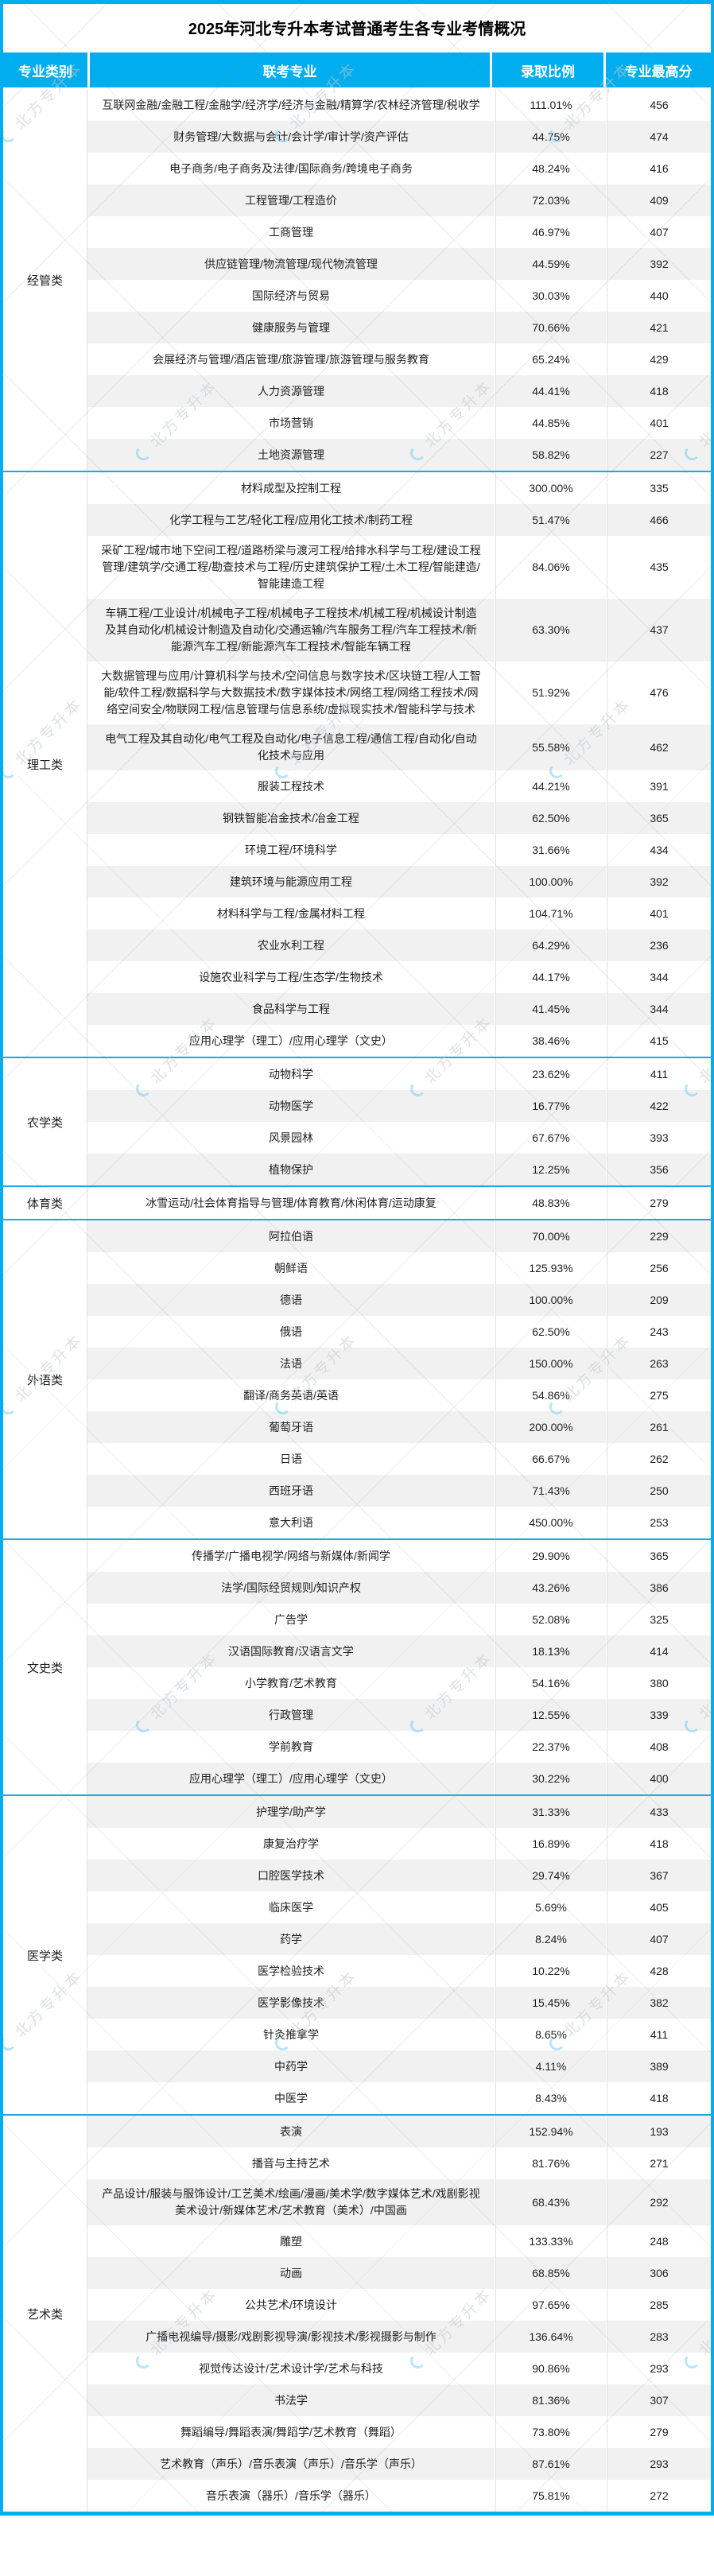 This screenshot has width=714, height=2576. I want to click on ratio-cell: 64.29%, so click(551, 945).